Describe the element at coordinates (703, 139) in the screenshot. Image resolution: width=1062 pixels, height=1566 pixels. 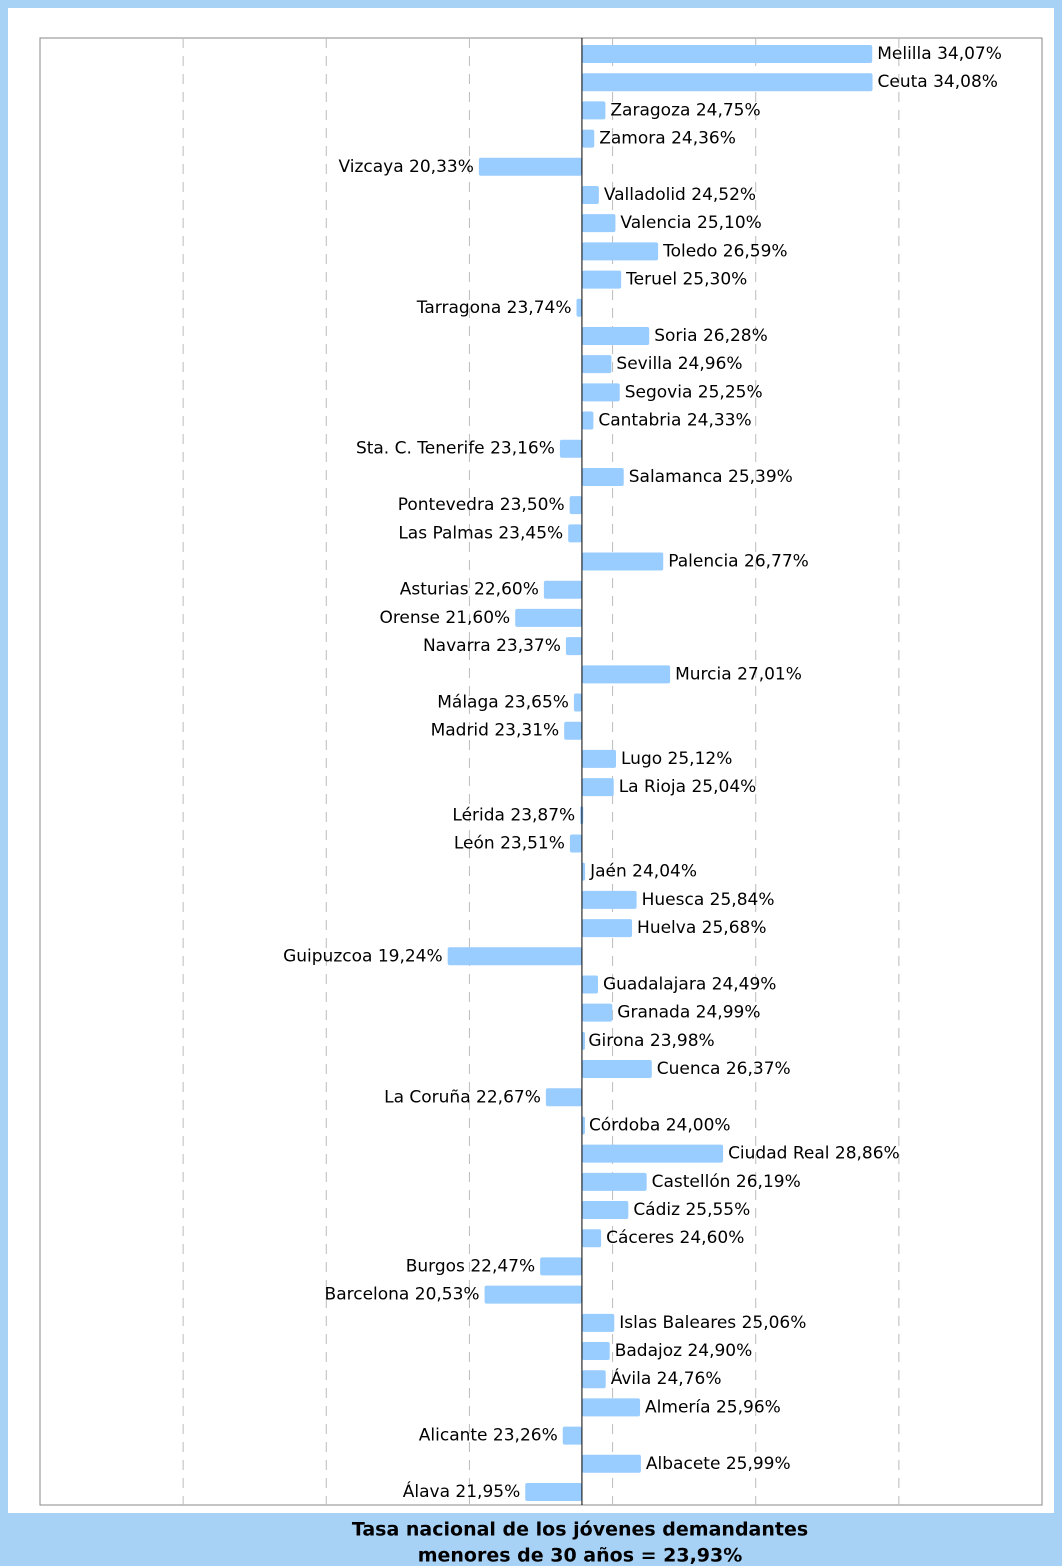
I see `value-label: 24,36%` at that location.